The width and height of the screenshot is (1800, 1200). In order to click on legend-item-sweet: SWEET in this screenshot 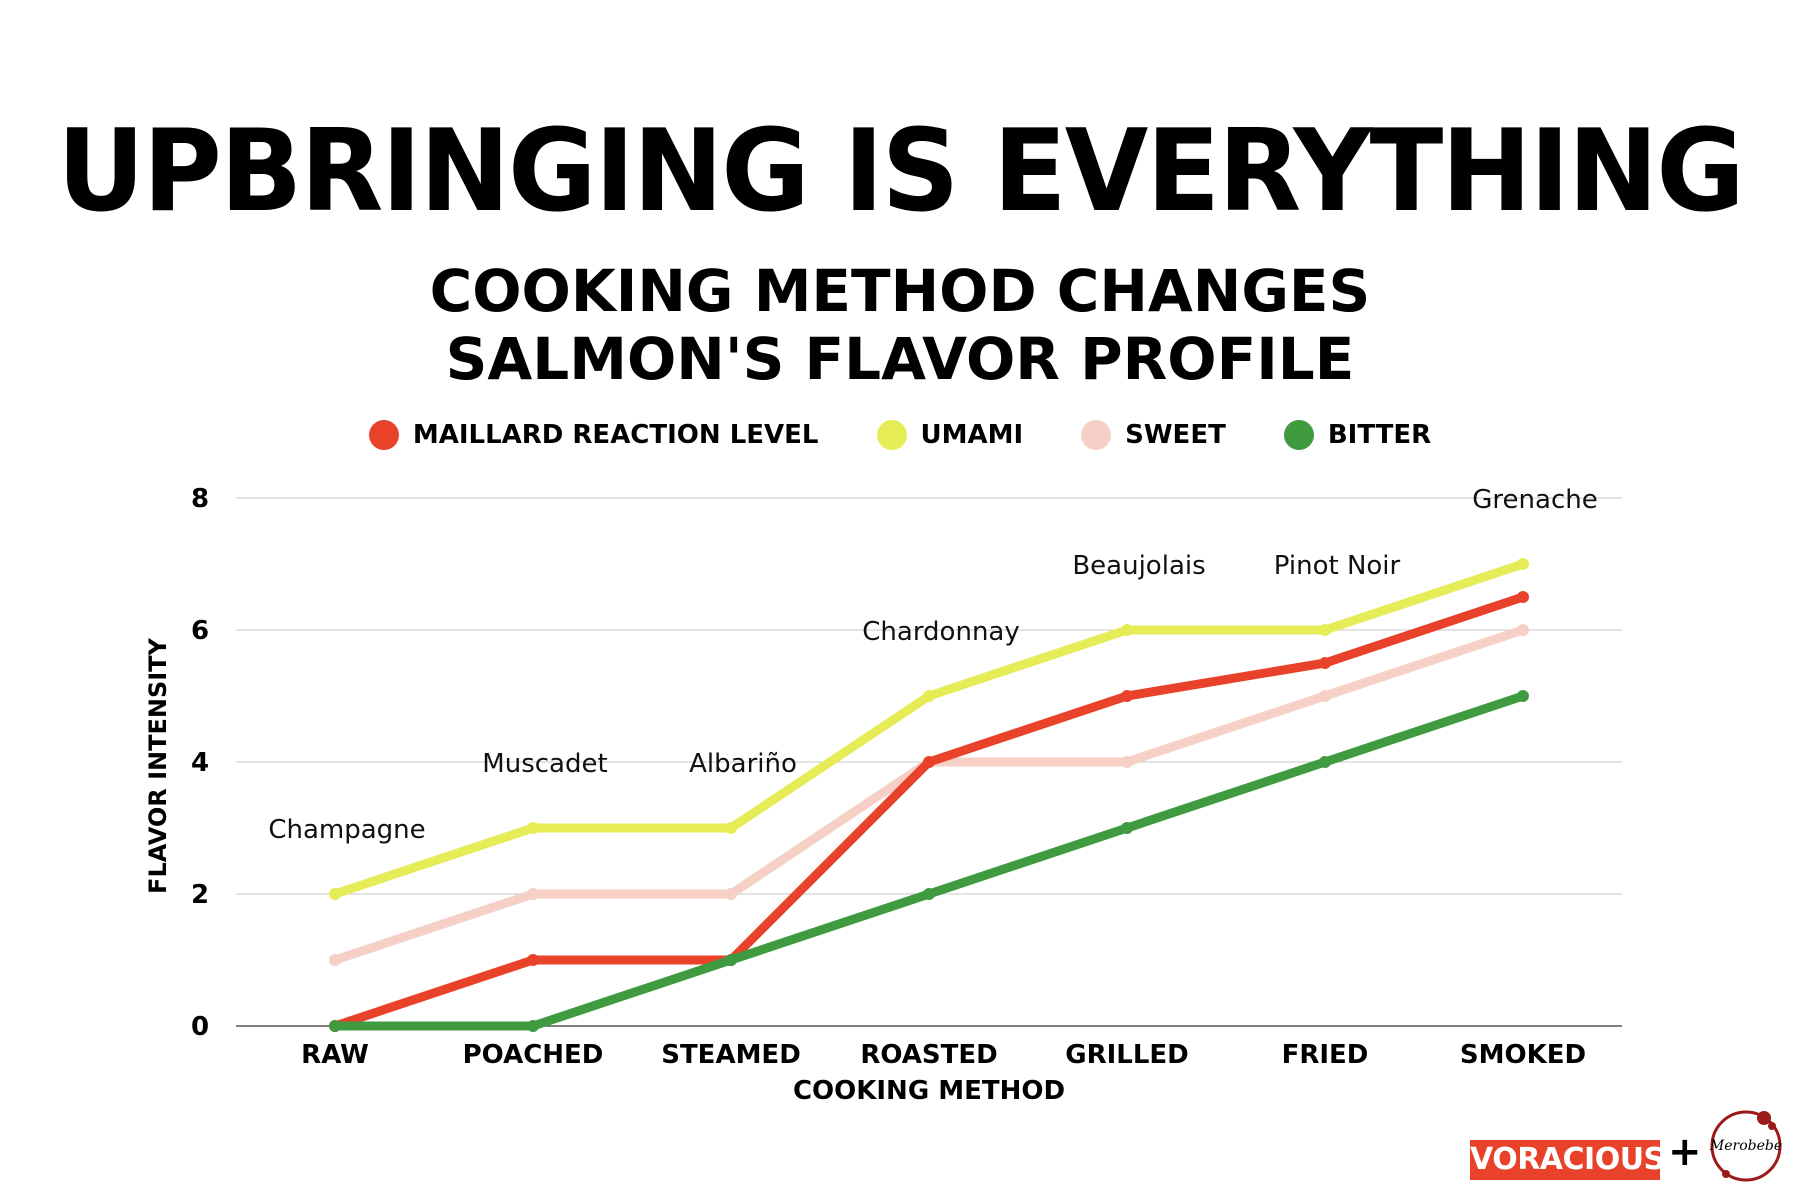, I will do `click(1153, 435)`.